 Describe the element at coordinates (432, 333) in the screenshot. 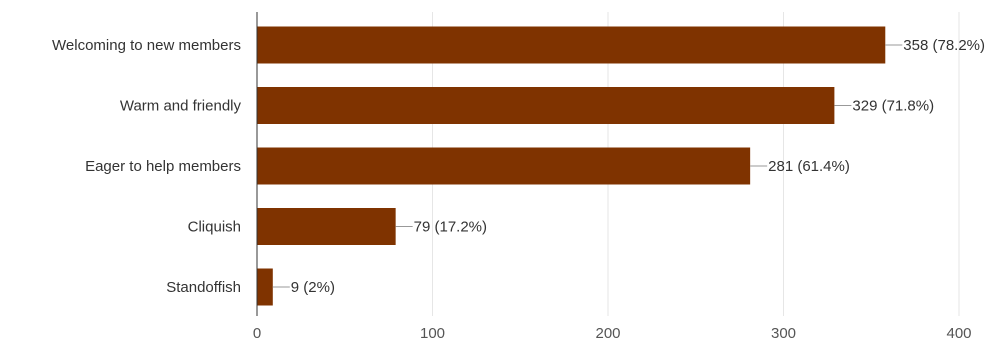

I see `x-tick-label: 100` at that location.